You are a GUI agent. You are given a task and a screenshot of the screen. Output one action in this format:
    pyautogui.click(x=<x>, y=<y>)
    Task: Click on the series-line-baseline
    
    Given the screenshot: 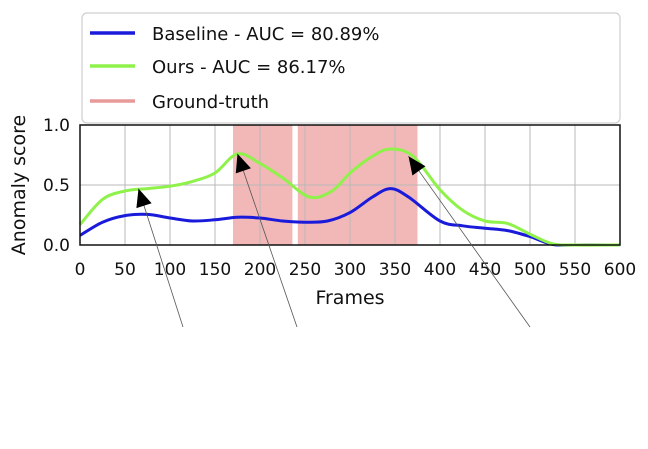 What is the action you would take?
    pyautogui.click(x=350, y=217)
    